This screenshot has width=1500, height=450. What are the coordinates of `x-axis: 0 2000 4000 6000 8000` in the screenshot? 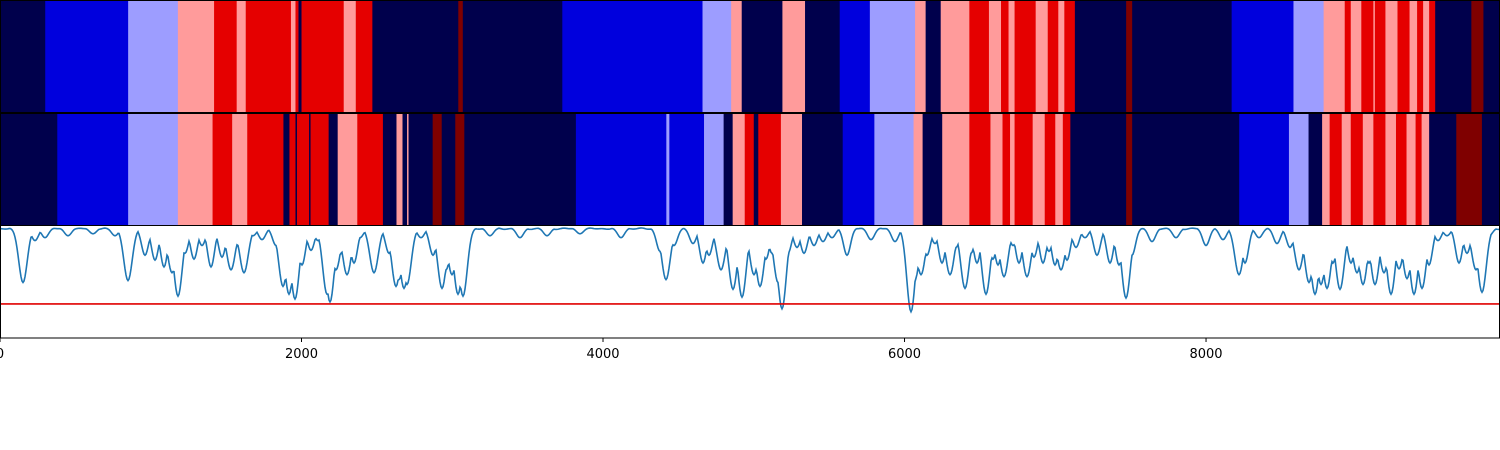 It's located at (611, 350).